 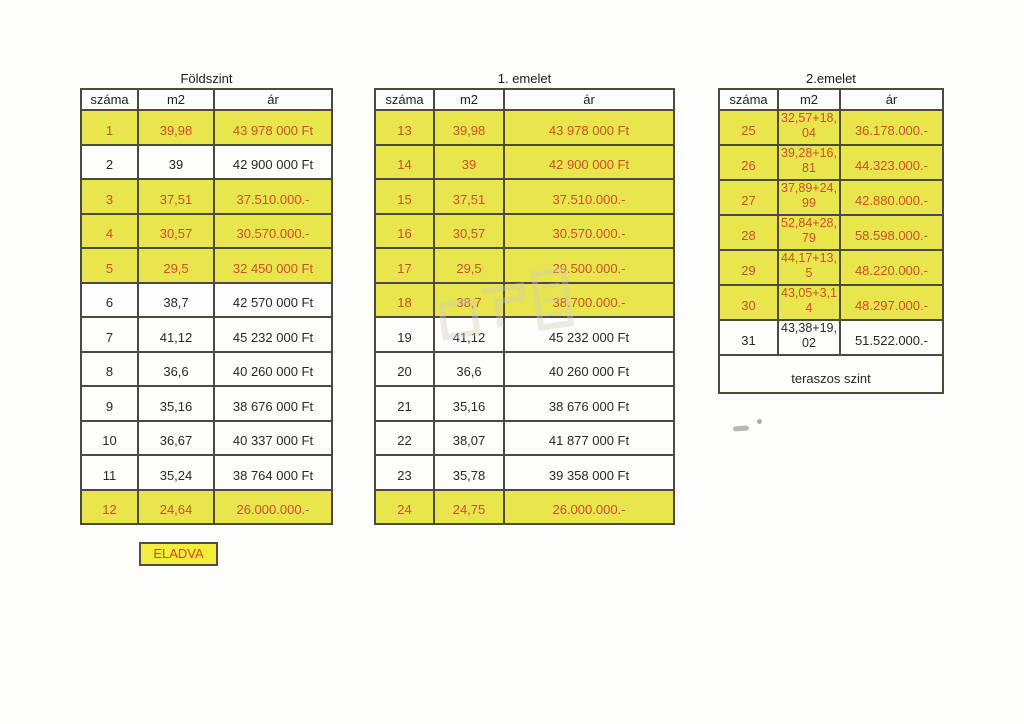 I want to click on cell-m2: 29,5, so click(x=469, y=265).